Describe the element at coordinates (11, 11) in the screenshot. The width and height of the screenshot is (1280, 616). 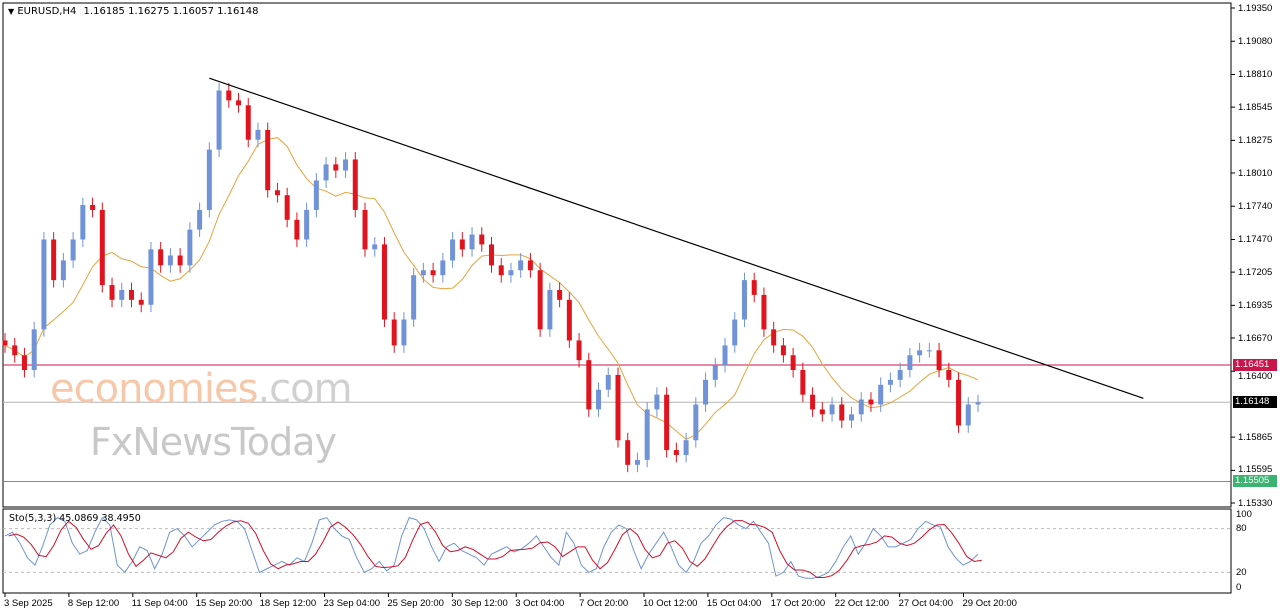
I see `triangle-down-icon: ▼` at that location.